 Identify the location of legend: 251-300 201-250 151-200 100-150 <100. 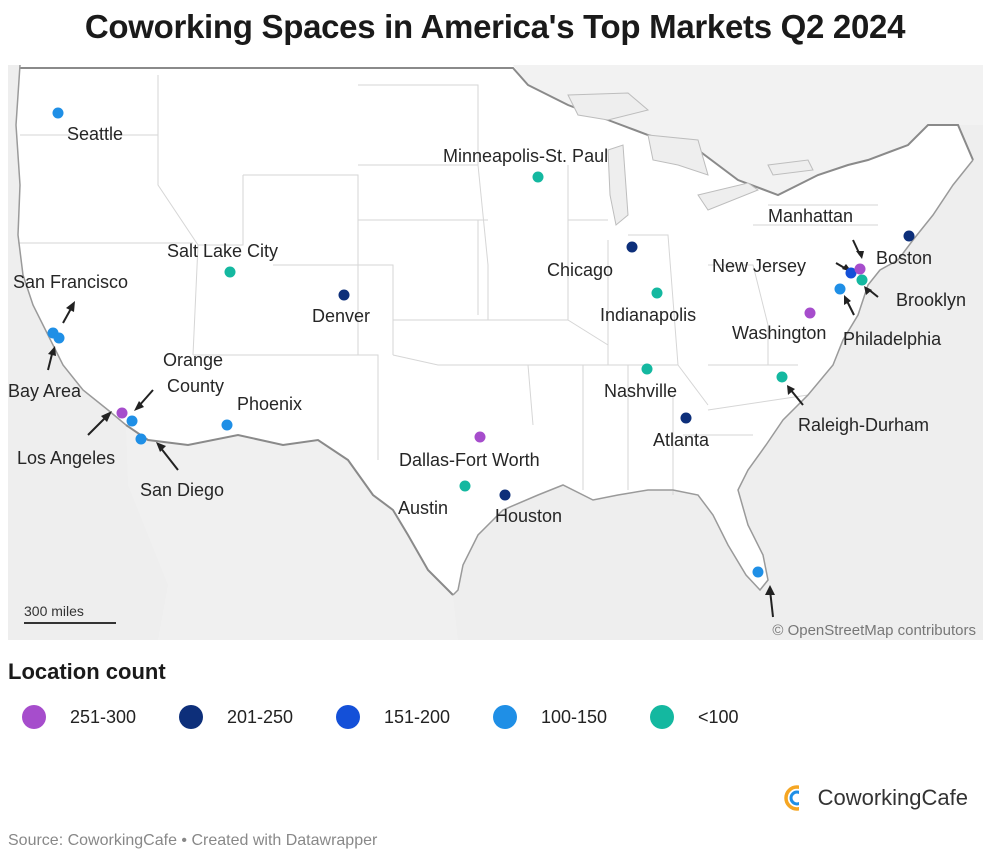
(414, 717).